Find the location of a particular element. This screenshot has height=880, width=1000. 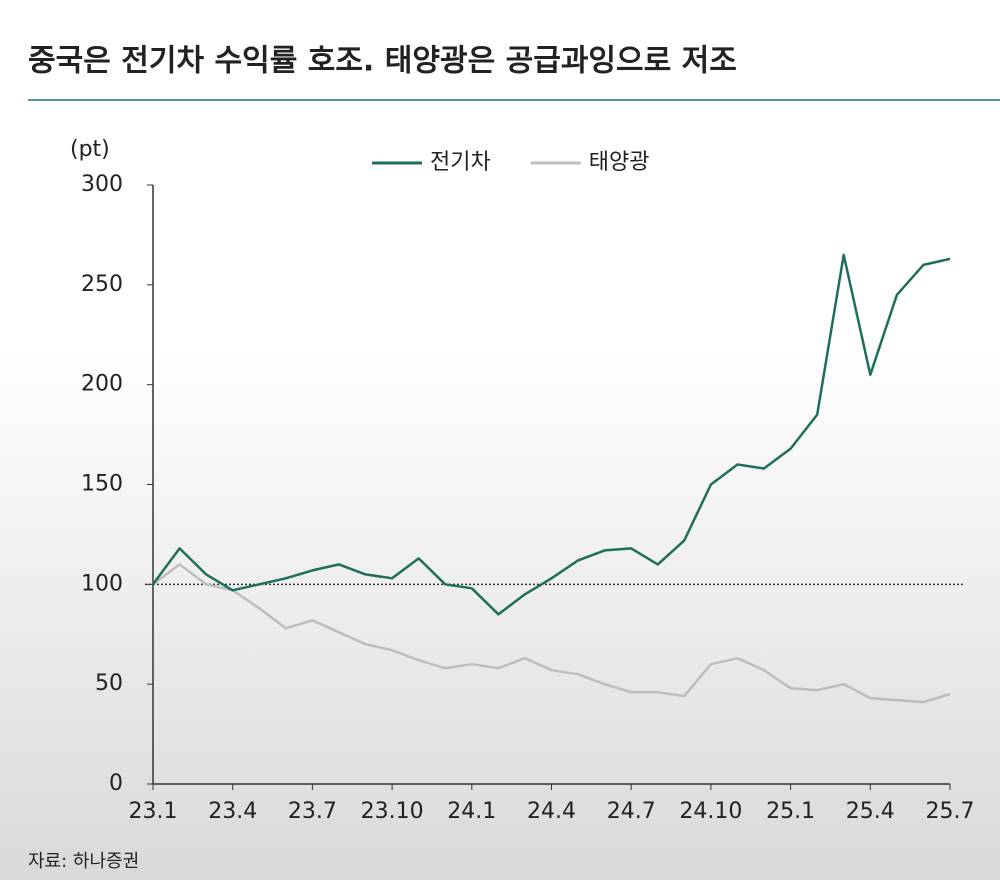

y-tick-label: 0 is located at coordinates (116, 783).